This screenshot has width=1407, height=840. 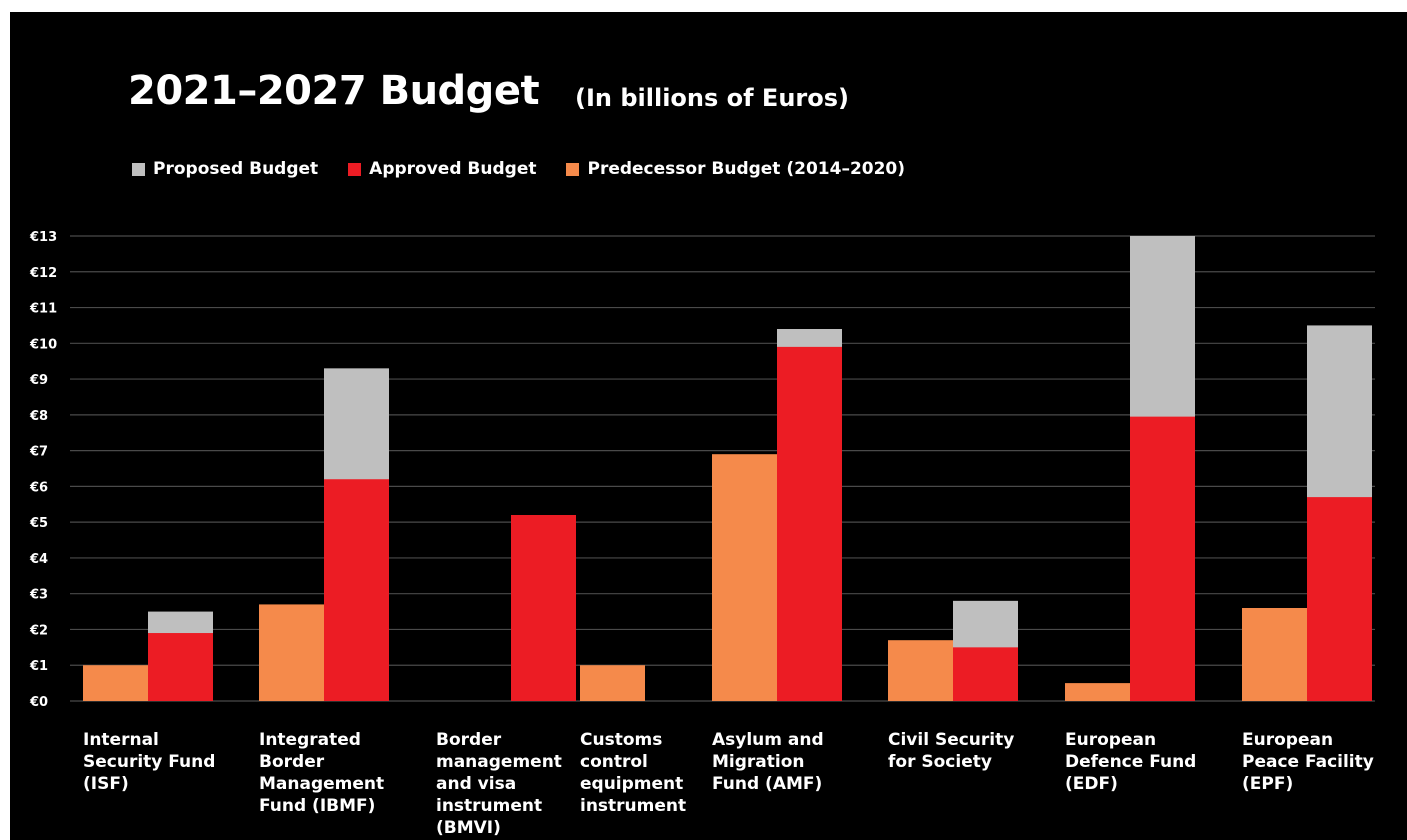 What do you see at coordinates (38, 380) in the screenshot?
I see `y-tick-label: €9` at bounding box center [38, 380].